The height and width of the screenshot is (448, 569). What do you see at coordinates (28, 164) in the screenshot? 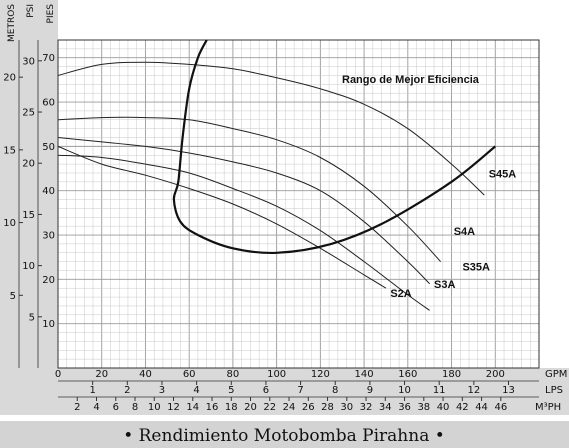
I see `psi-tick-label: 20` at bounding box center [28, 164].